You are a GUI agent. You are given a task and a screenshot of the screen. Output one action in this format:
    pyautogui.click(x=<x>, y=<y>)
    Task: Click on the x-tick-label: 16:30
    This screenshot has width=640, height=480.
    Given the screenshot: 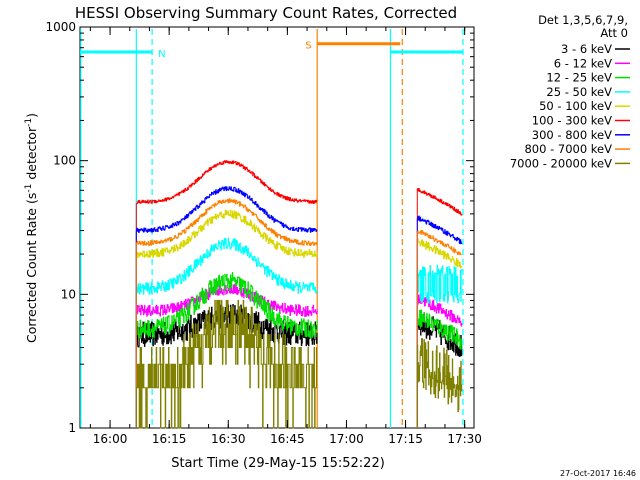 What is the action you would take?
    pyautogui.click(x=228, y=439)
    